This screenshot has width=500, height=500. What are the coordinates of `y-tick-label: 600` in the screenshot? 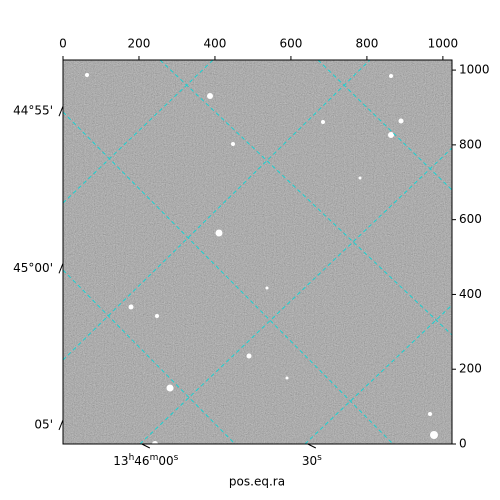 It's located at (470, 219).